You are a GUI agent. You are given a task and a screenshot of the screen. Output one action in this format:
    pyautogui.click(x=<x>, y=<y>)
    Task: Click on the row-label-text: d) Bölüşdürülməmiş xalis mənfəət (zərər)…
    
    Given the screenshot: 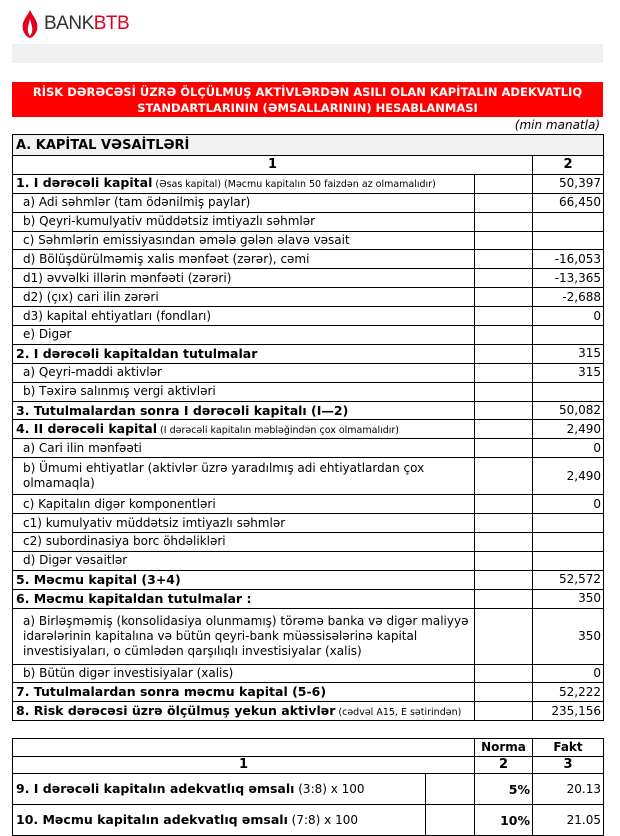 What is the action you would take?
    pyautogui.click(x=166, y=258)
    